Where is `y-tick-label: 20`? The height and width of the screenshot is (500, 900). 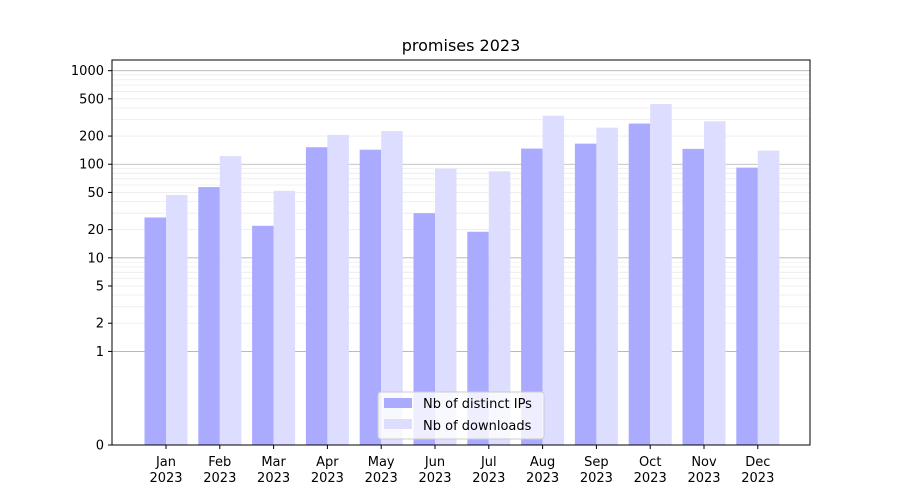 y-tick-label: 20 is located at coordinates (95, 230).